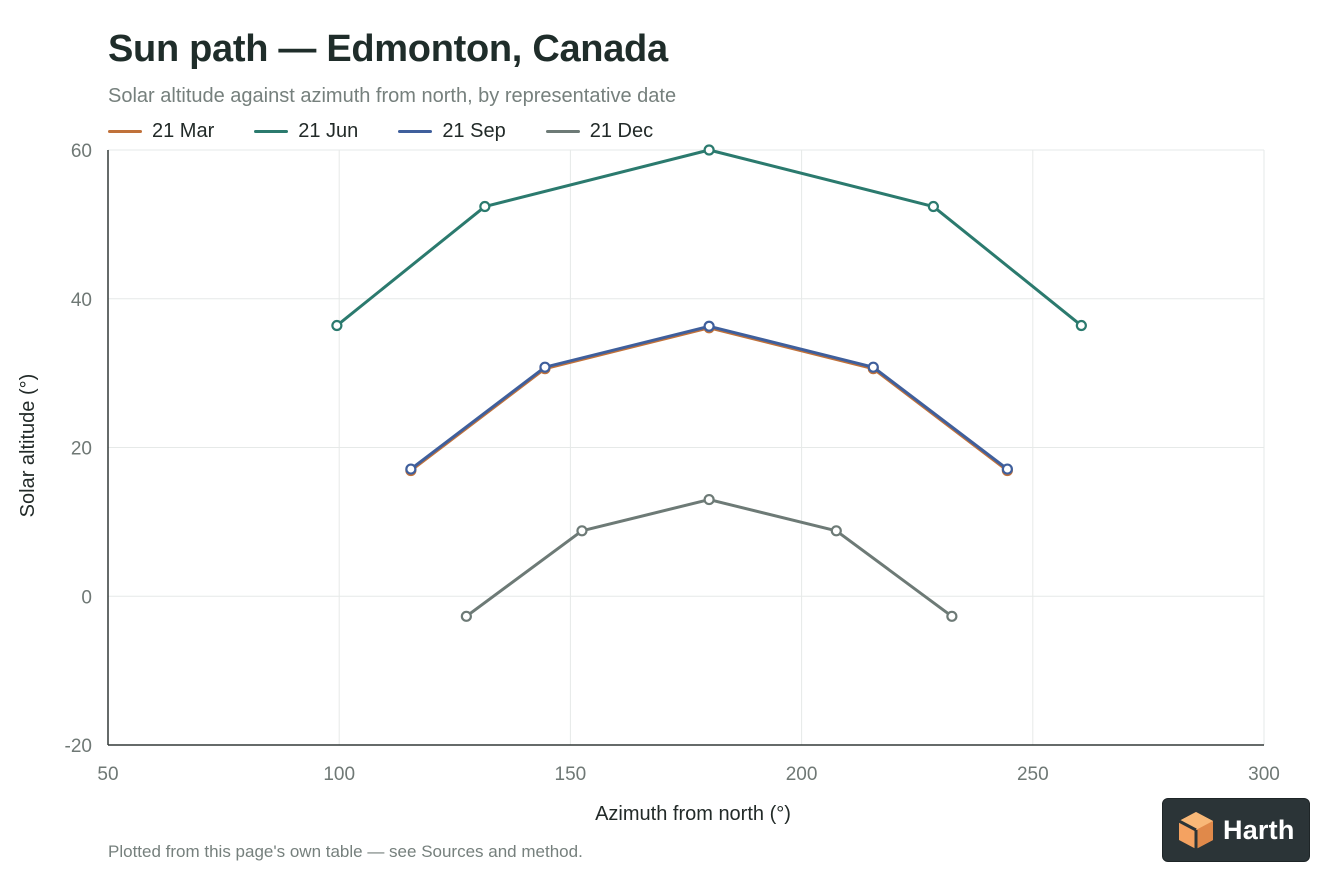 This screenshot has height=896, width=1344. Describe the element at coordinates (81, 300) in the screenshot. I see `y-tick-label: 40` at that location.